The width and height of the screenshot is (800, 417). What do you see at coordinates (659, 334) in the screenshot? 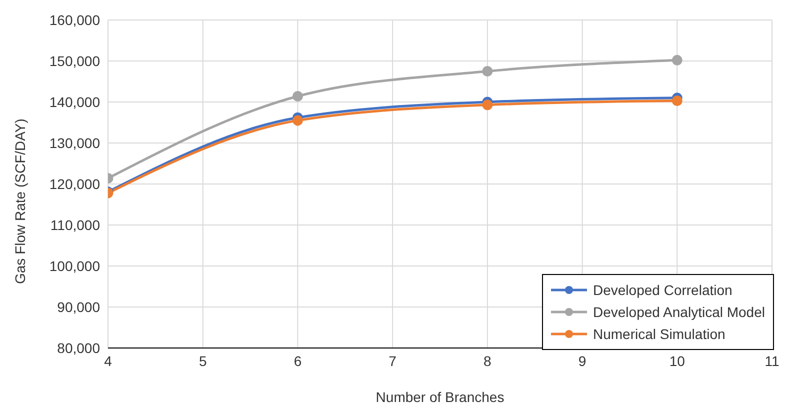
I see `legend-label: Numerical Simulation` at bounding box center [659, 334].